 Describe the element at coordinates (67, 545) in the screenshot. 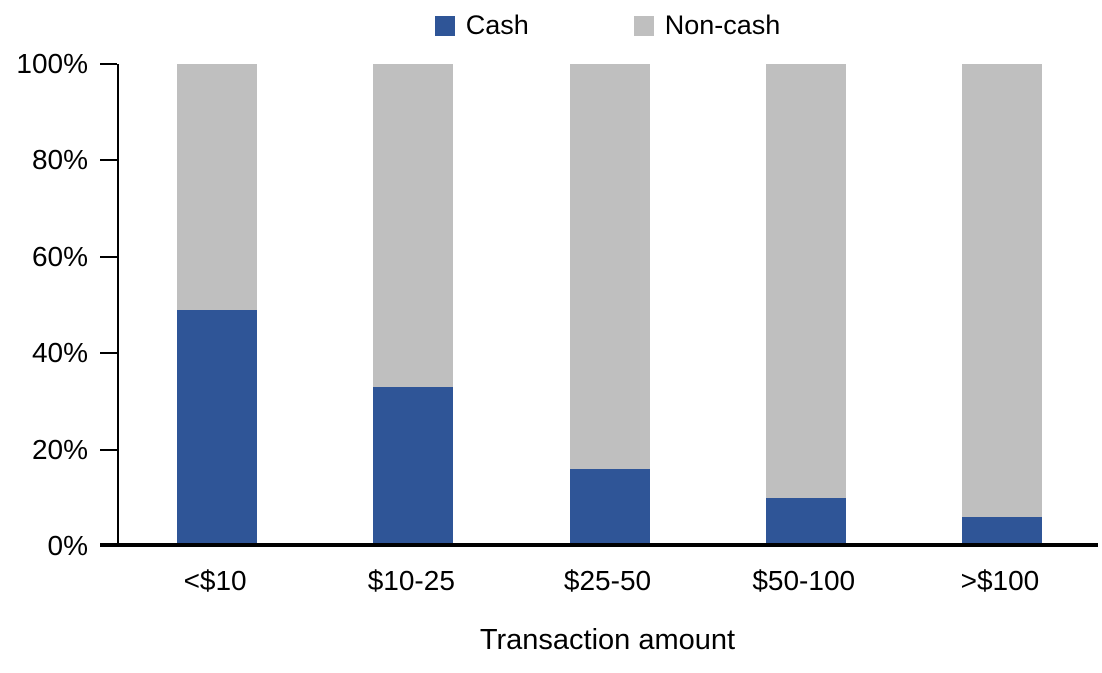

I see `y-tick-label: 0%` at that location.